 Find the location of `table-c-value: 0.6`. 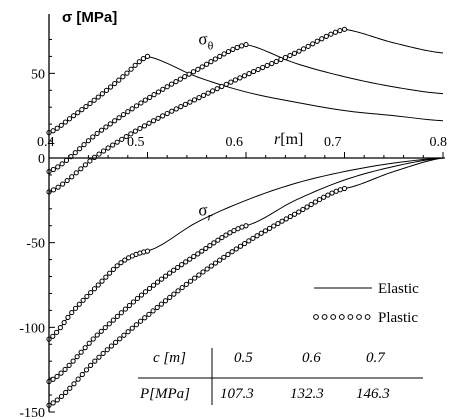

table-c-value: 0.6 is located at coordinates (311, 358).